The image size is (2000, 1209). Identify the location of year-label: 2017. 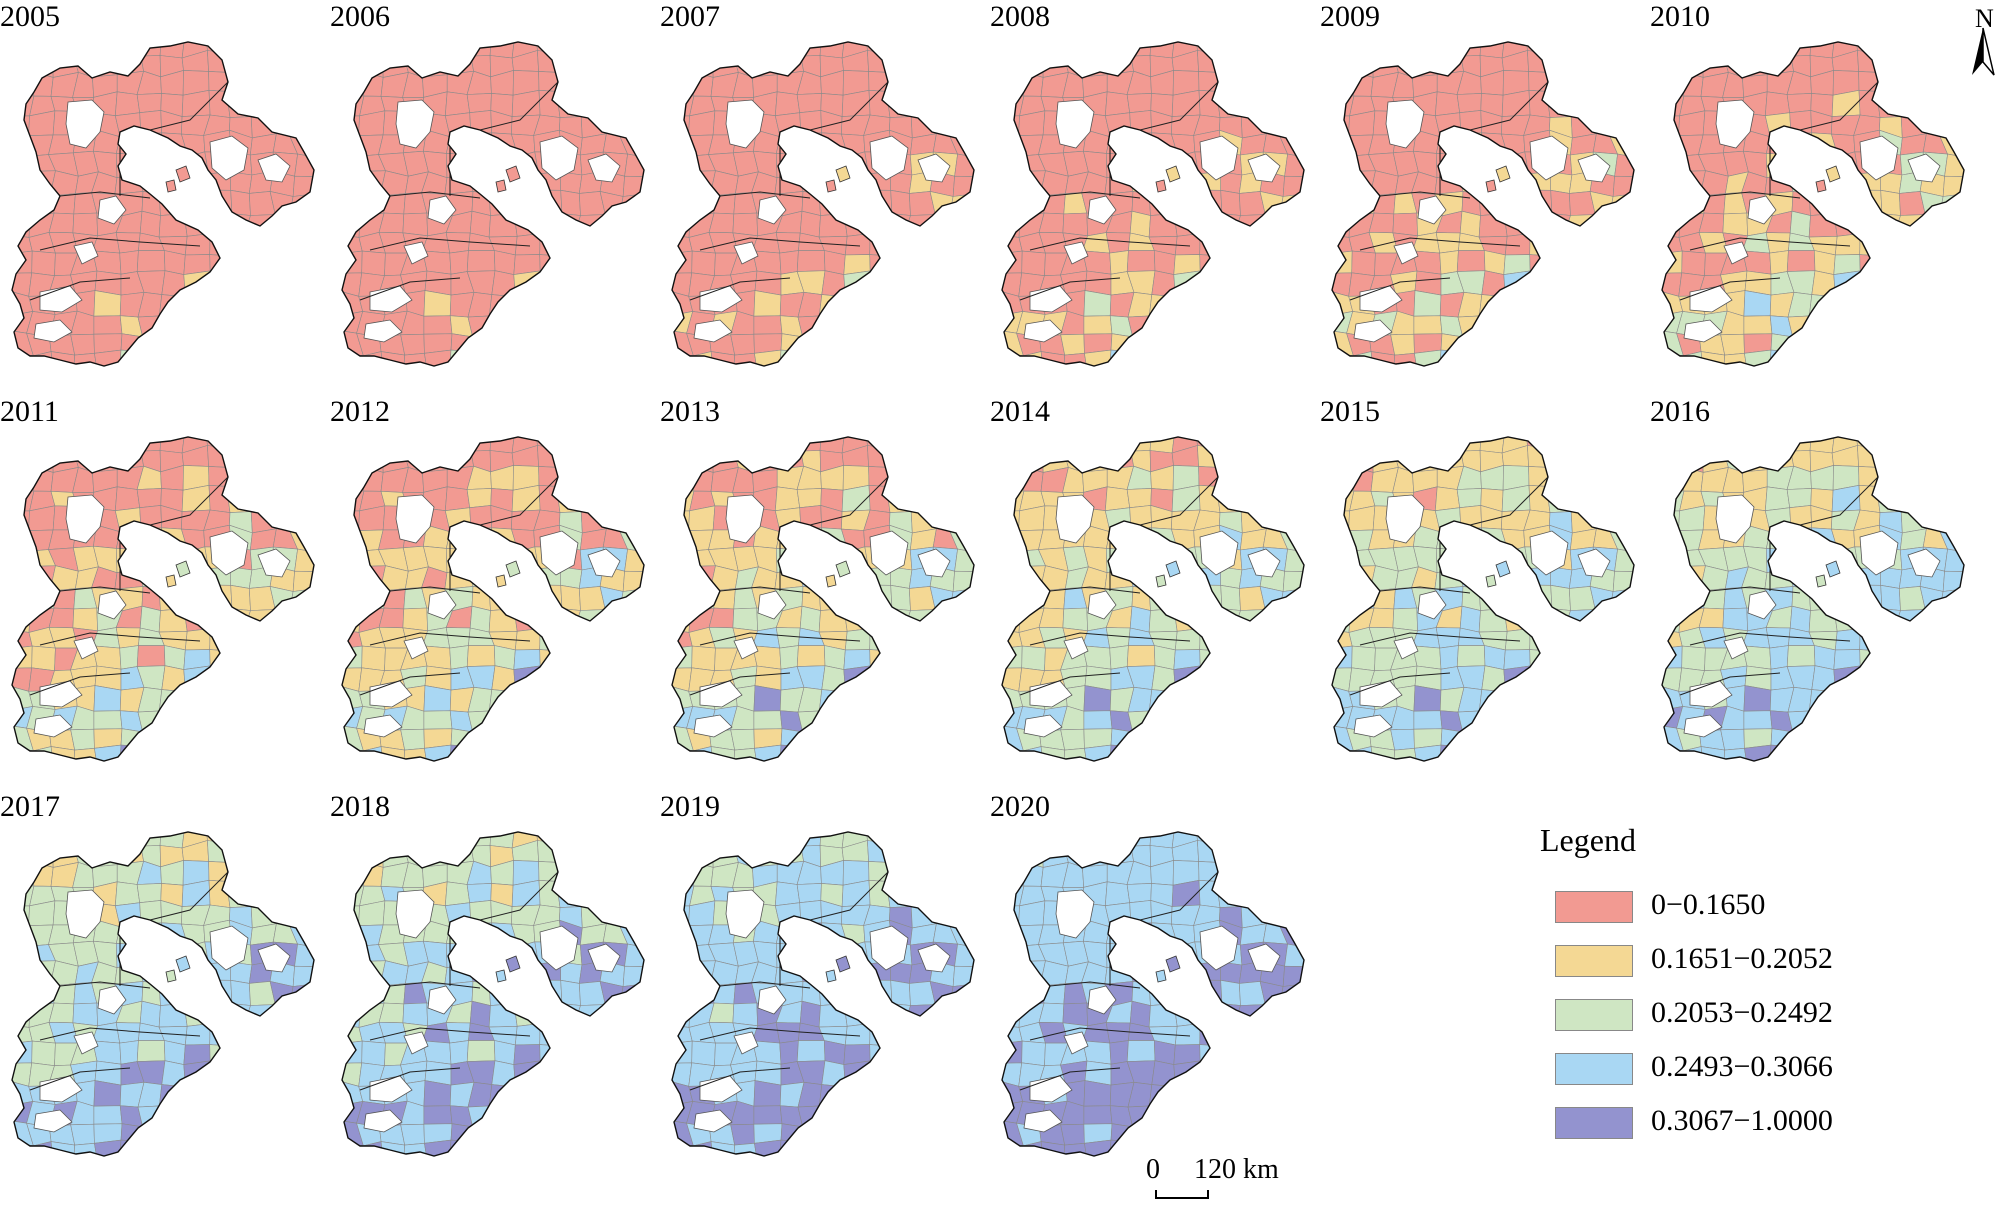
(30, 806).